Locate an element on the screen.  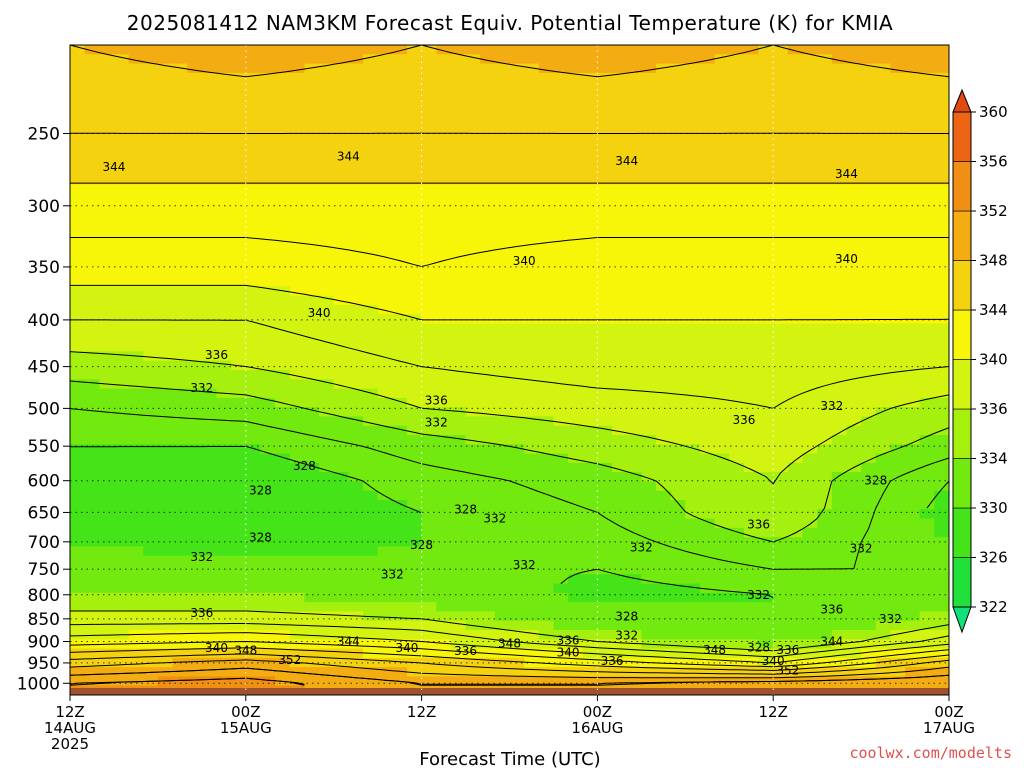
contour-label: 352 is located at coordinates (787, 670).